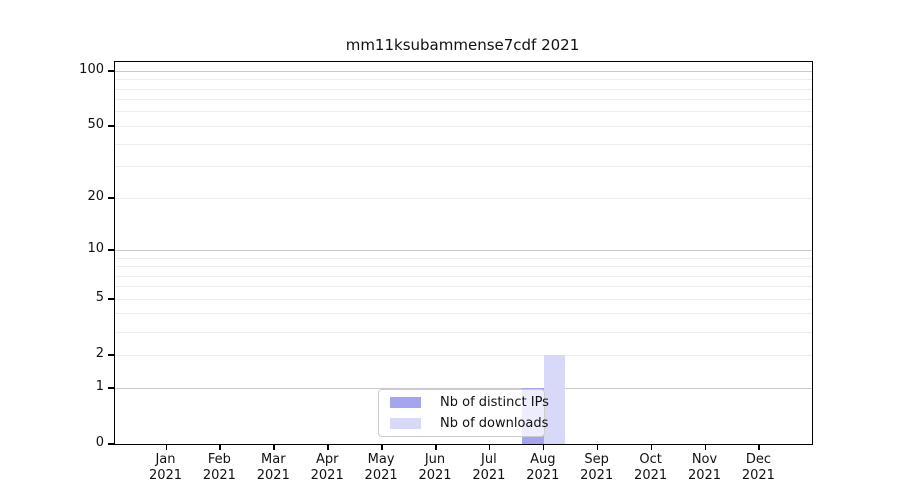 This screenshot has width=900, height=500. I want to click on x-tick-aug, so click(543, 447).